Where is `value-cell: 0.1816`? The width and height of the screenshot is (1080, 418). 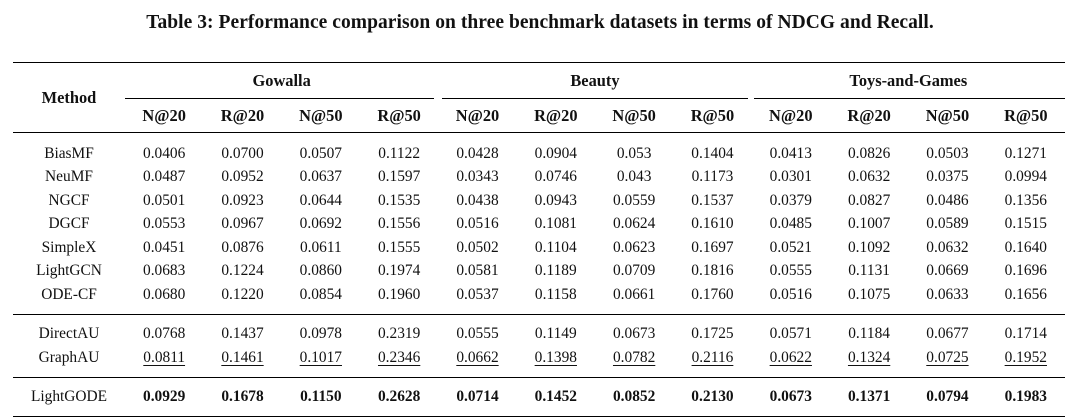
value-cell: 0.1816 is located at coordinates (712, 271).